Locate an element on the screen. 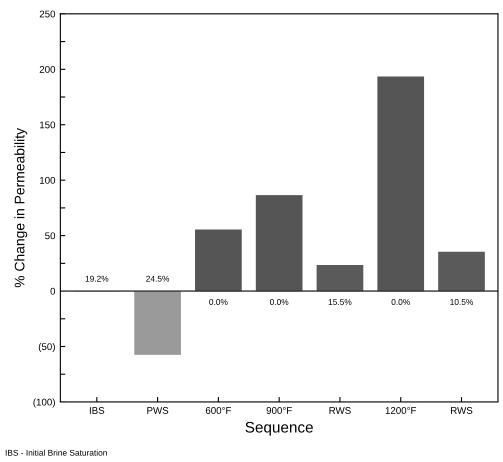 The width and height of the screenshot is (503, 462). y-axis-title: % Change in Permeability is located at coordinates (21, 208).